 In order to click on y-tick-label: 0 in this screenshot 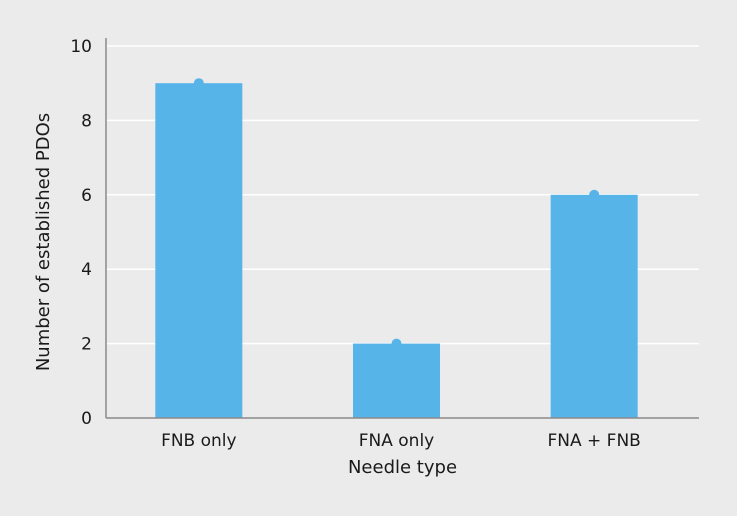, I will do `click(86, 419)`.